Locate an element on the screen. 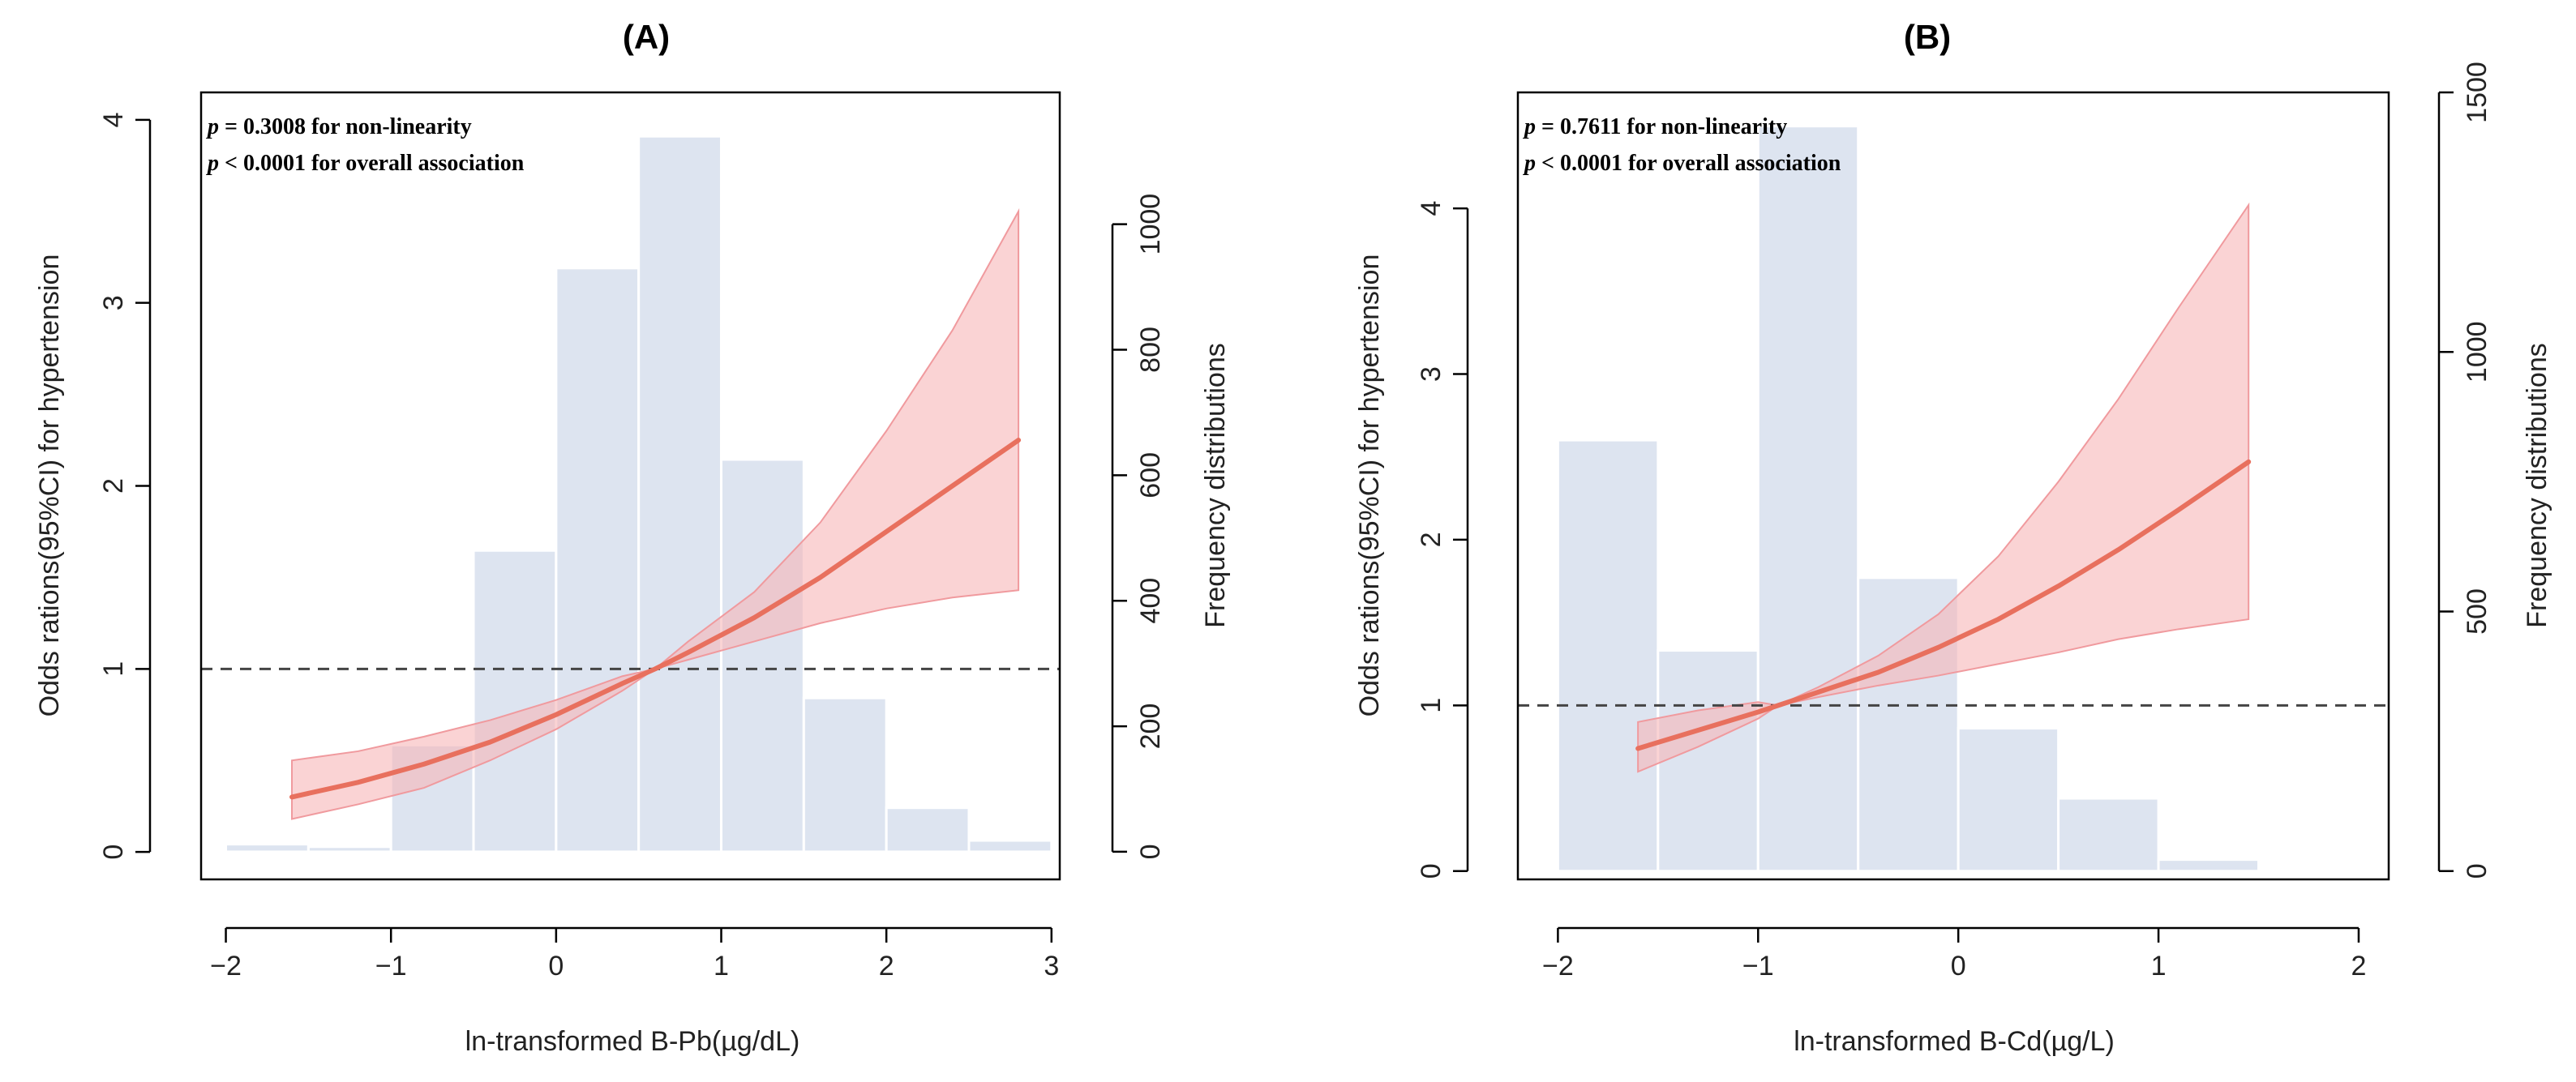 The width and height of the screenshot is (2576, 1082). panel-a-y-axis-right-title: Frequency distributions is located at coordinates (1215, 485).